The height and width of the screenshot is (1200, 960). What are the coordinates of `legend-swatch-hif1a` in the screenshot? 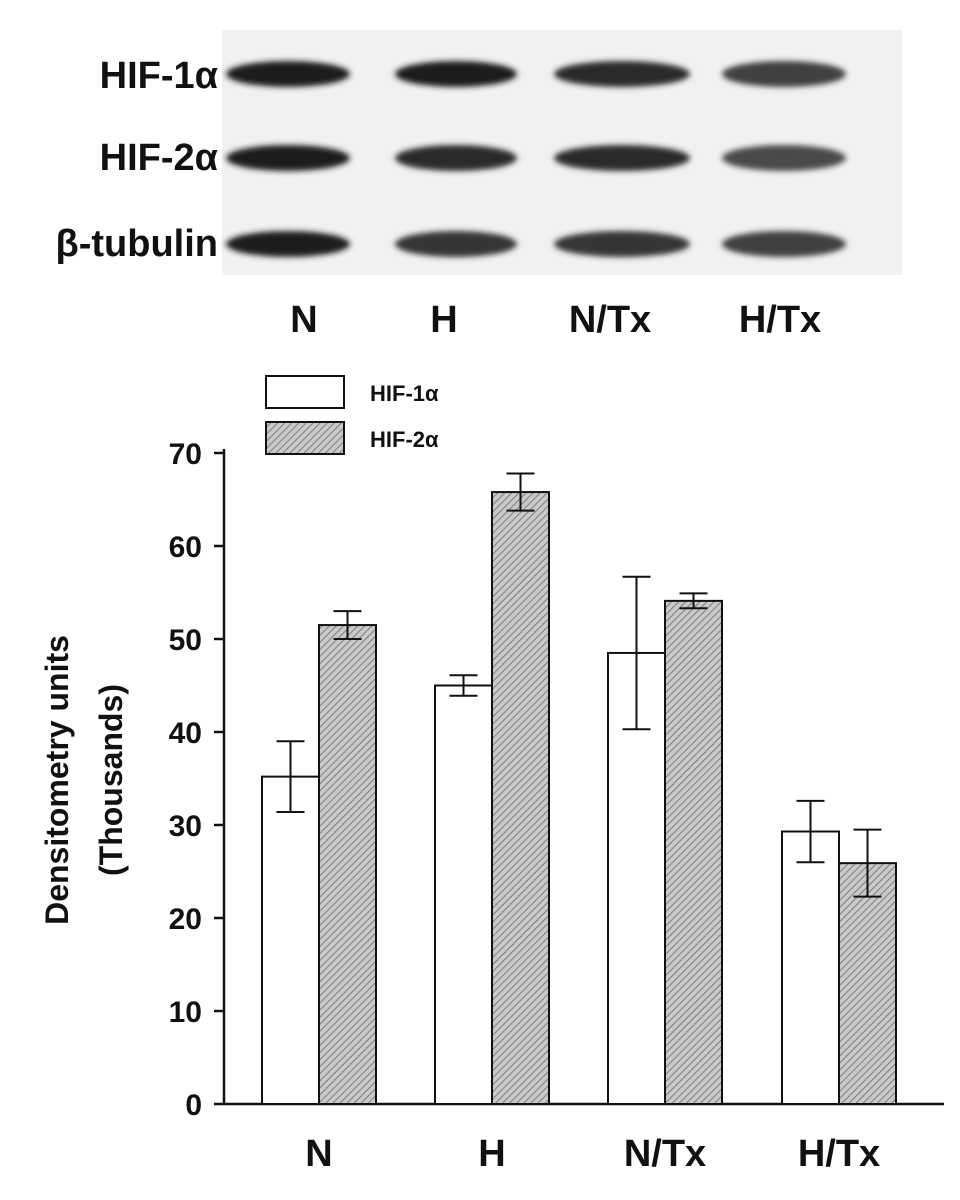 It's located at (305, 392).